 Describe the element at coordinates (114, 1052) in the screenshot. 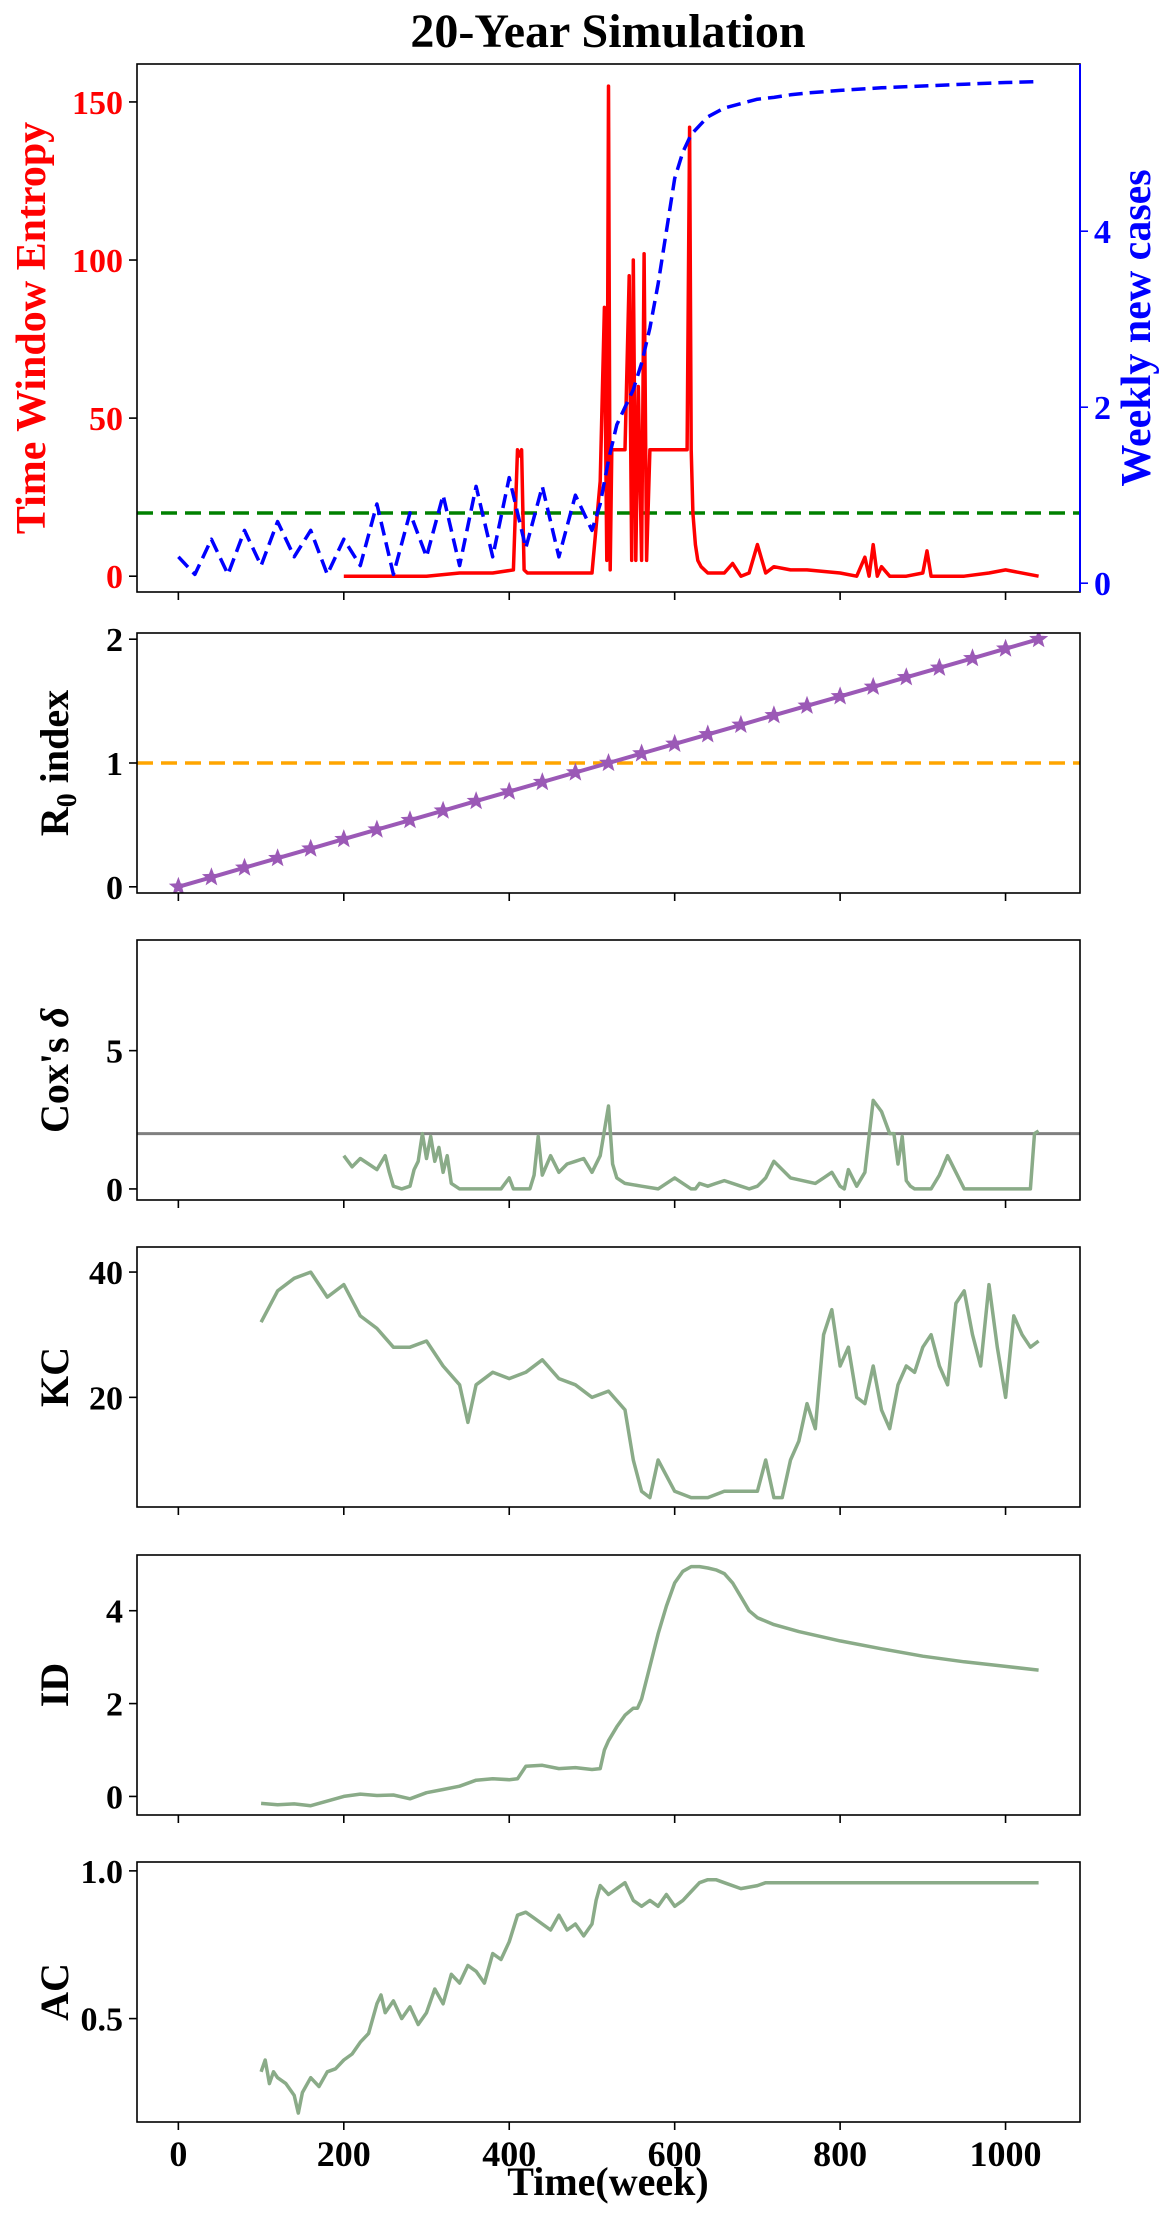

I see `y-tick-label-cox-1: 5` at that location.